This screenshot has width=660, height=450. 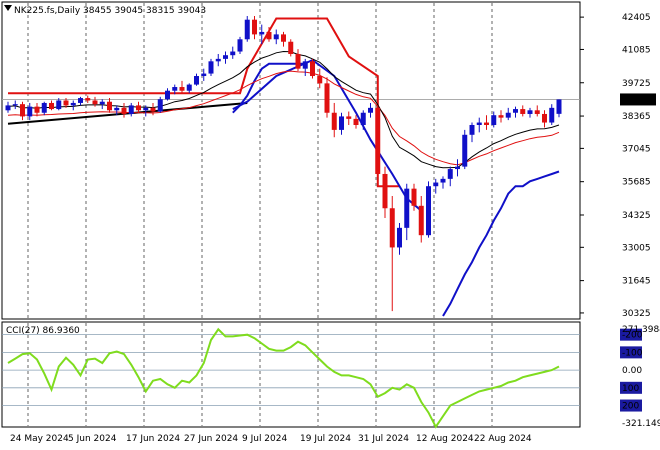 I want to click on date-tick-label: 24 May 2024, so click(x=39, y=439).